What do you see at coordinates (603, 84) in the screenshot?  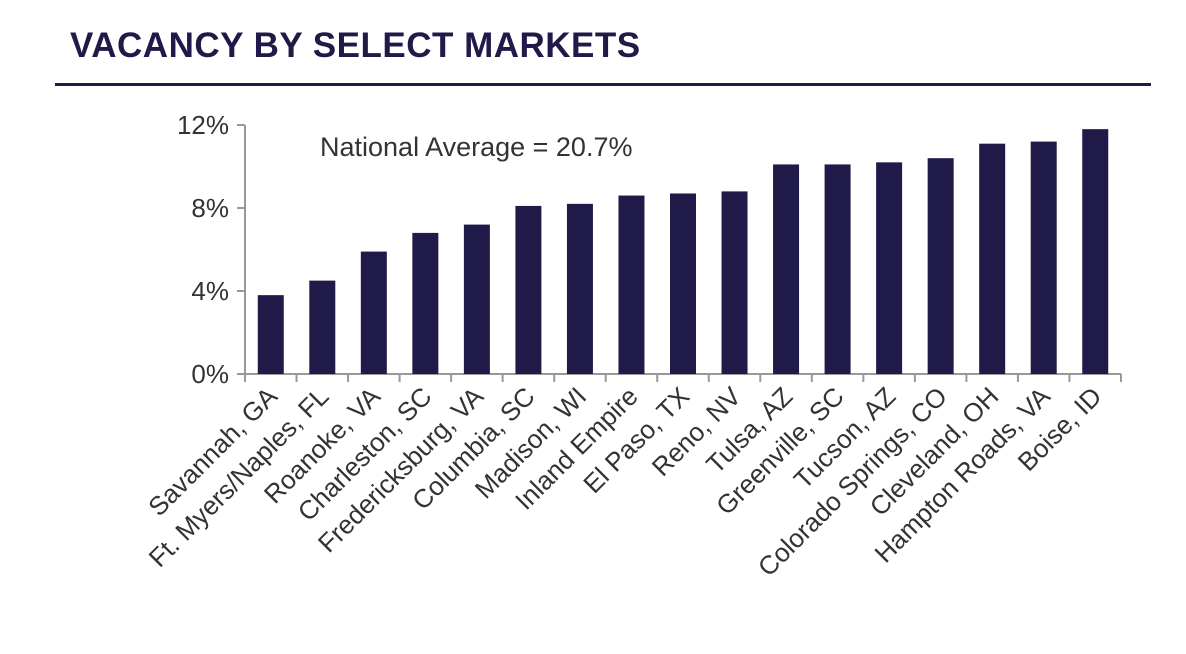 I see `title-divider` at bounding box center [603, 84].